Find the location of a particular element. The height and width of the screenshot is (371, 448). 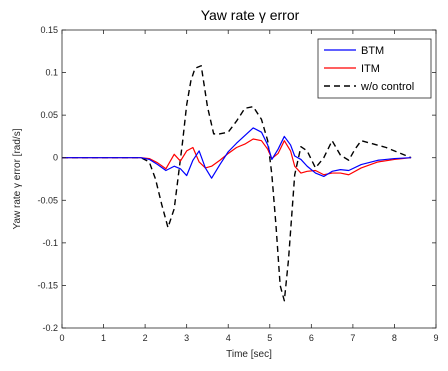

legend-label: BTM is located at coordinates (372, 51).